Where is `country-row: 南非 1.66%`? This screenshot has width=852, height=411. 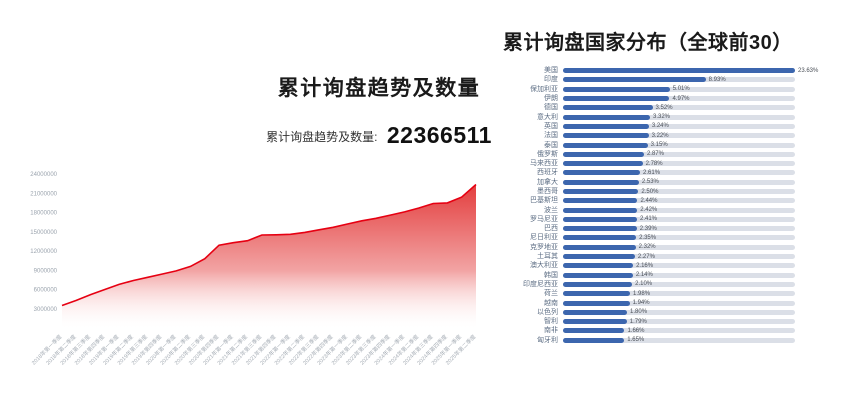 country-row: 南非 1.66% is located at coordinates (677, 330).